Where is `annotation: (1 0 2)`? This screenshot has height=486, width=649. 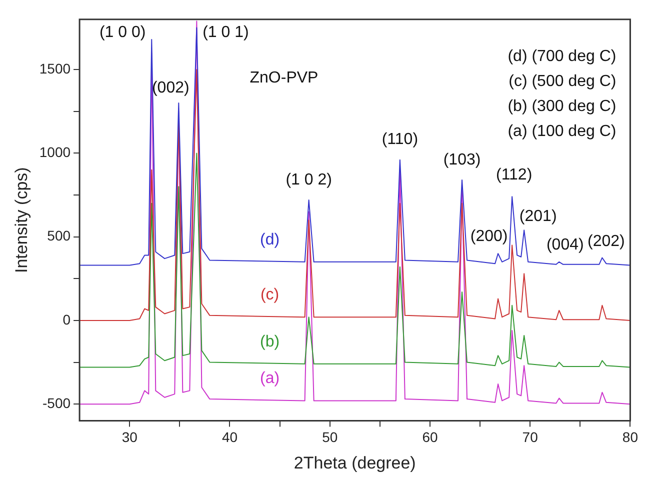
annotation: (1 0 2) is located at coordinates (309, 179).